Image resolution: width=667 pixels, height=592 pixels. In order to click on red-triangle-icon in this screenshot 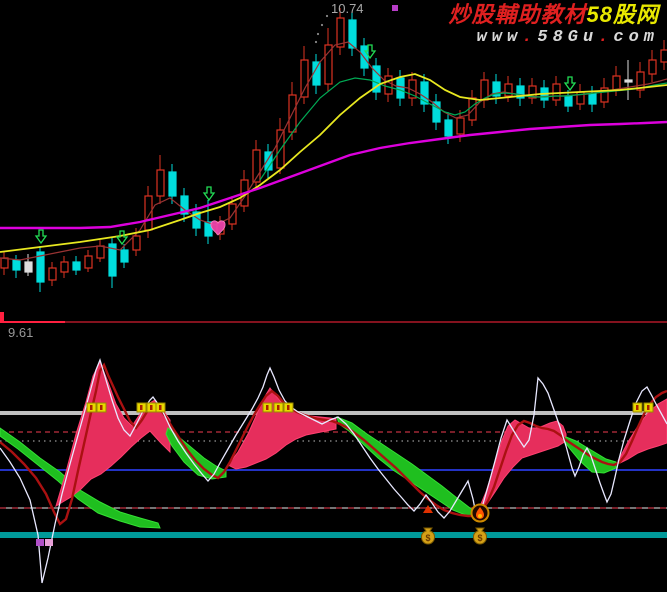, I will do `click(428, 509)`.